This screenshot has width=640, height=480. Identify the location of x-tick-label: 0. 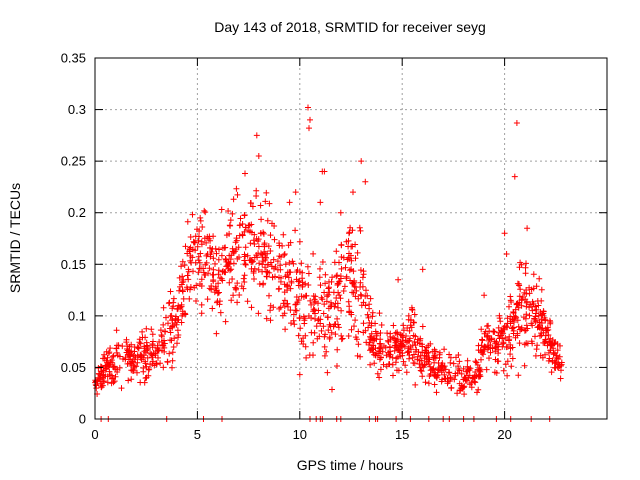
(94, 434).